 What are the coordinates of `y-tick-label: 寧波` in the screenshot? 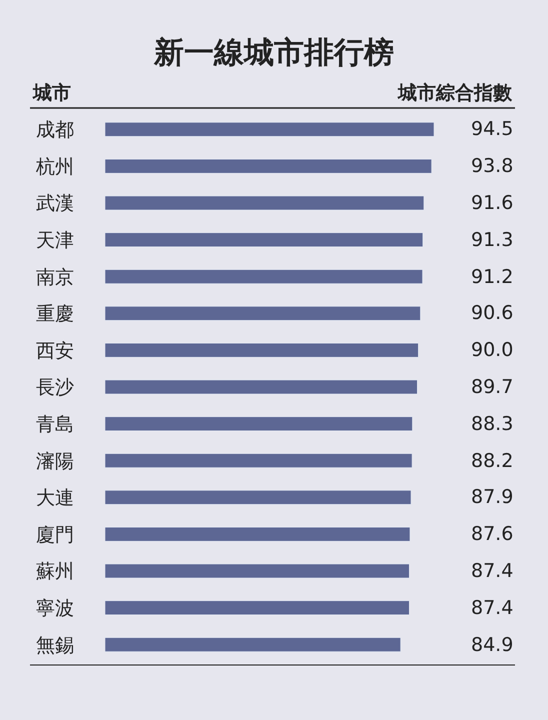 It's located at (55, 608).